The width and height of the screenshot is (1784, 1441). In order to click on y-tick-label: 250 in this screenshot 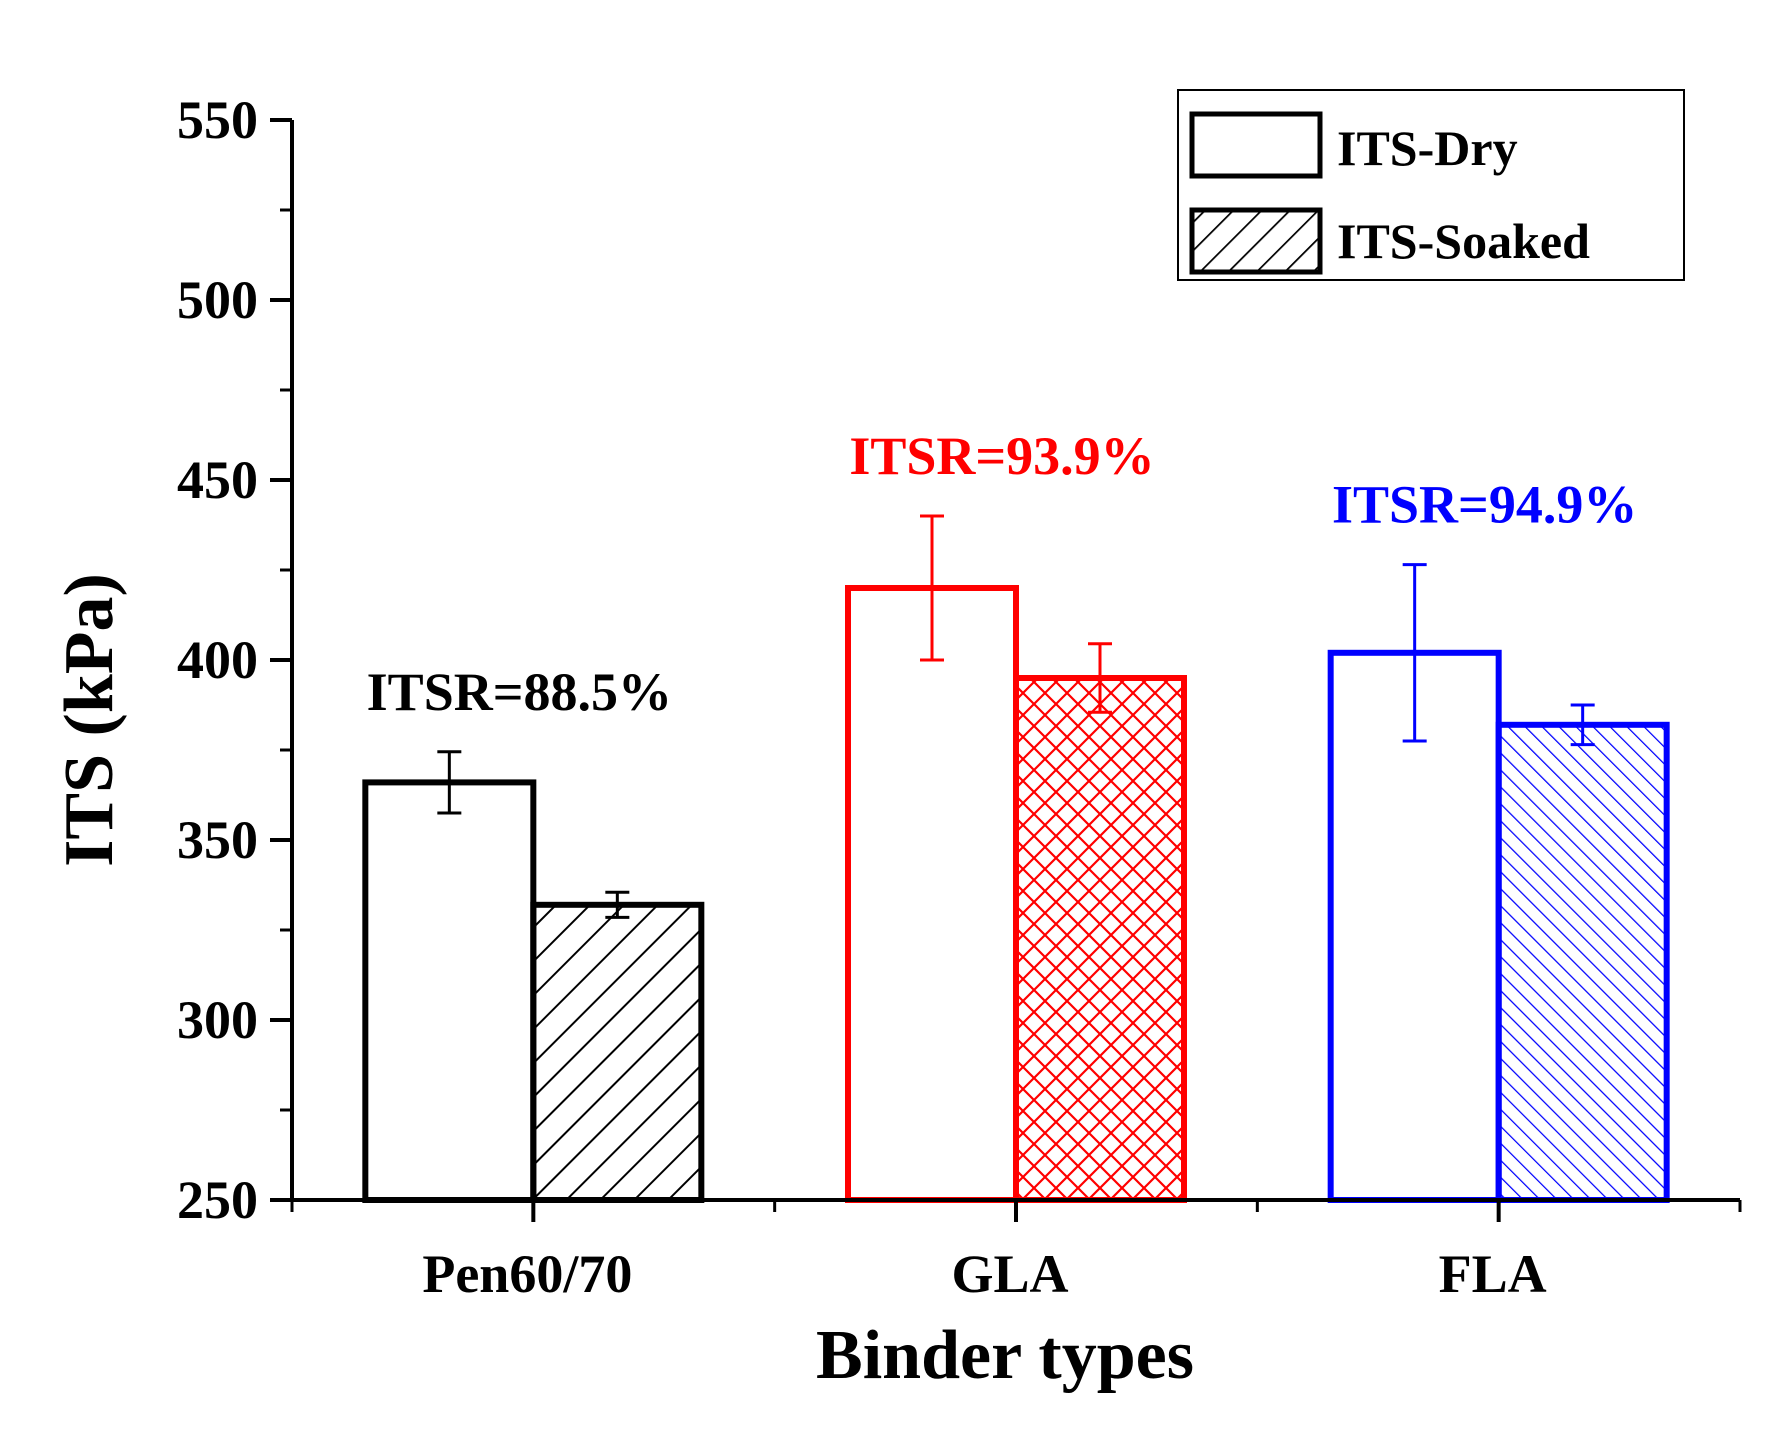, I will do `click(217, 1200)`.